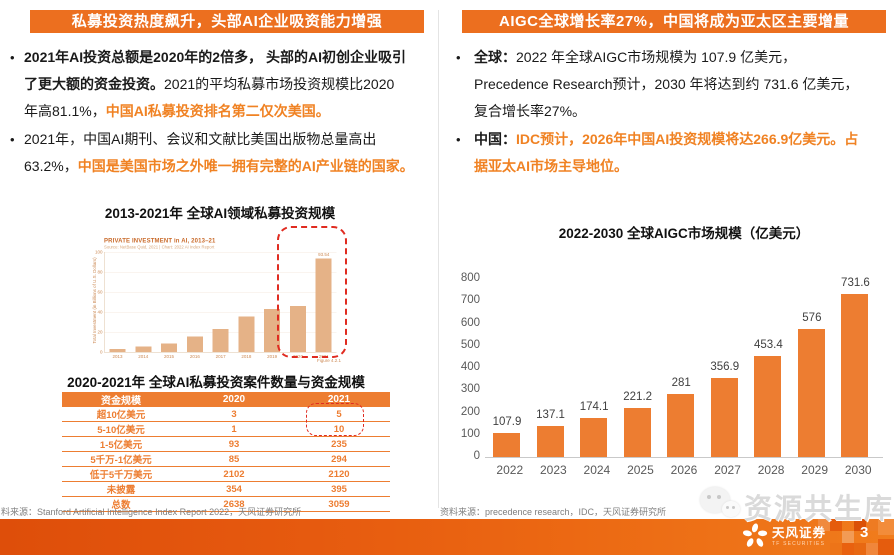 This screenshot has height=555, width=894. Describe the element at coordinates (597, 470) in the screenshot. I see `x-axis-tick-label: 2024` at that location.